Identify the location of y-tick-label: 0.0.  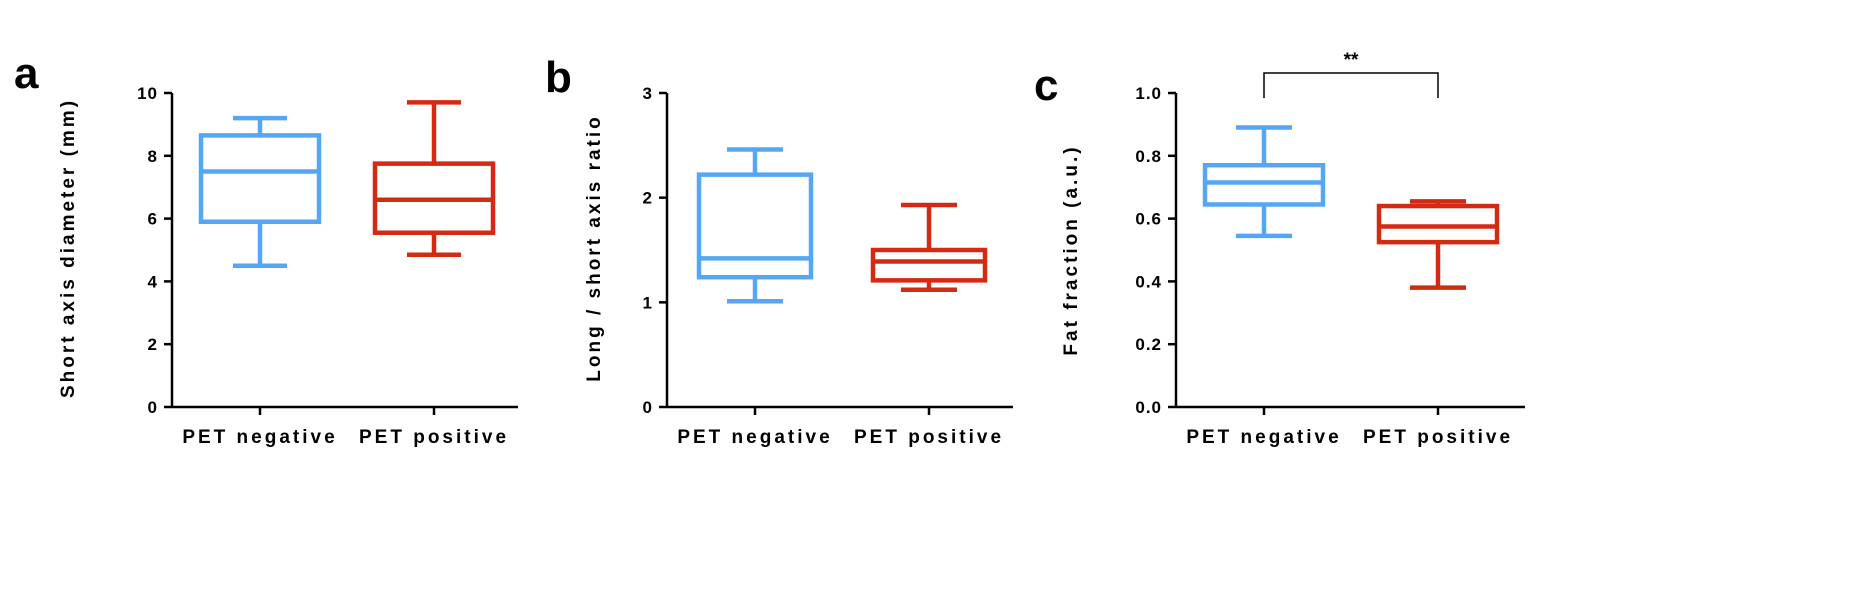
(1148, 407).